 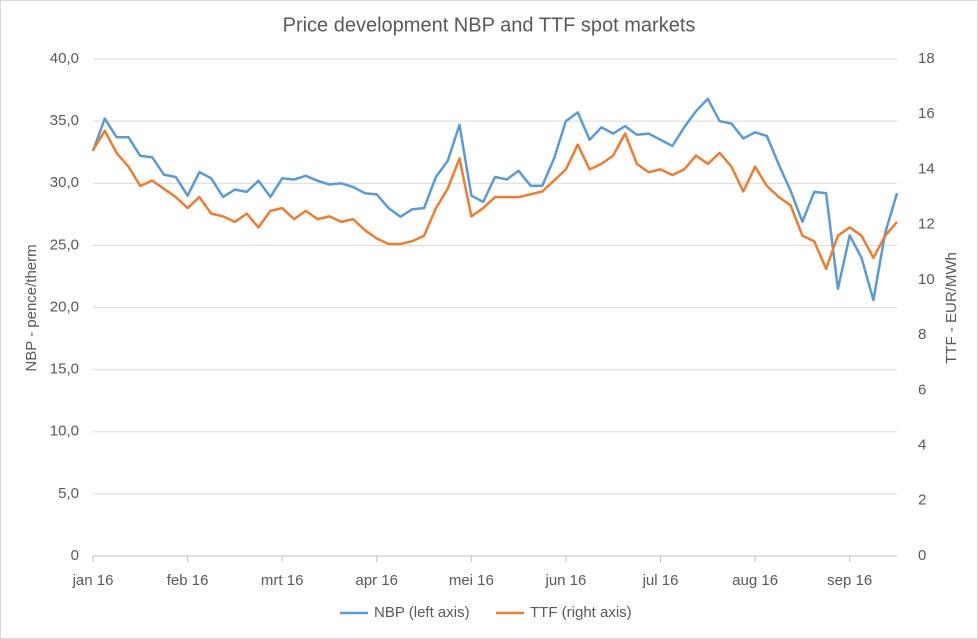 What do you see at coordinates (75, 555) in the screenshot?
I see `y-tick-label: 0` at bounding box center [75, 555].